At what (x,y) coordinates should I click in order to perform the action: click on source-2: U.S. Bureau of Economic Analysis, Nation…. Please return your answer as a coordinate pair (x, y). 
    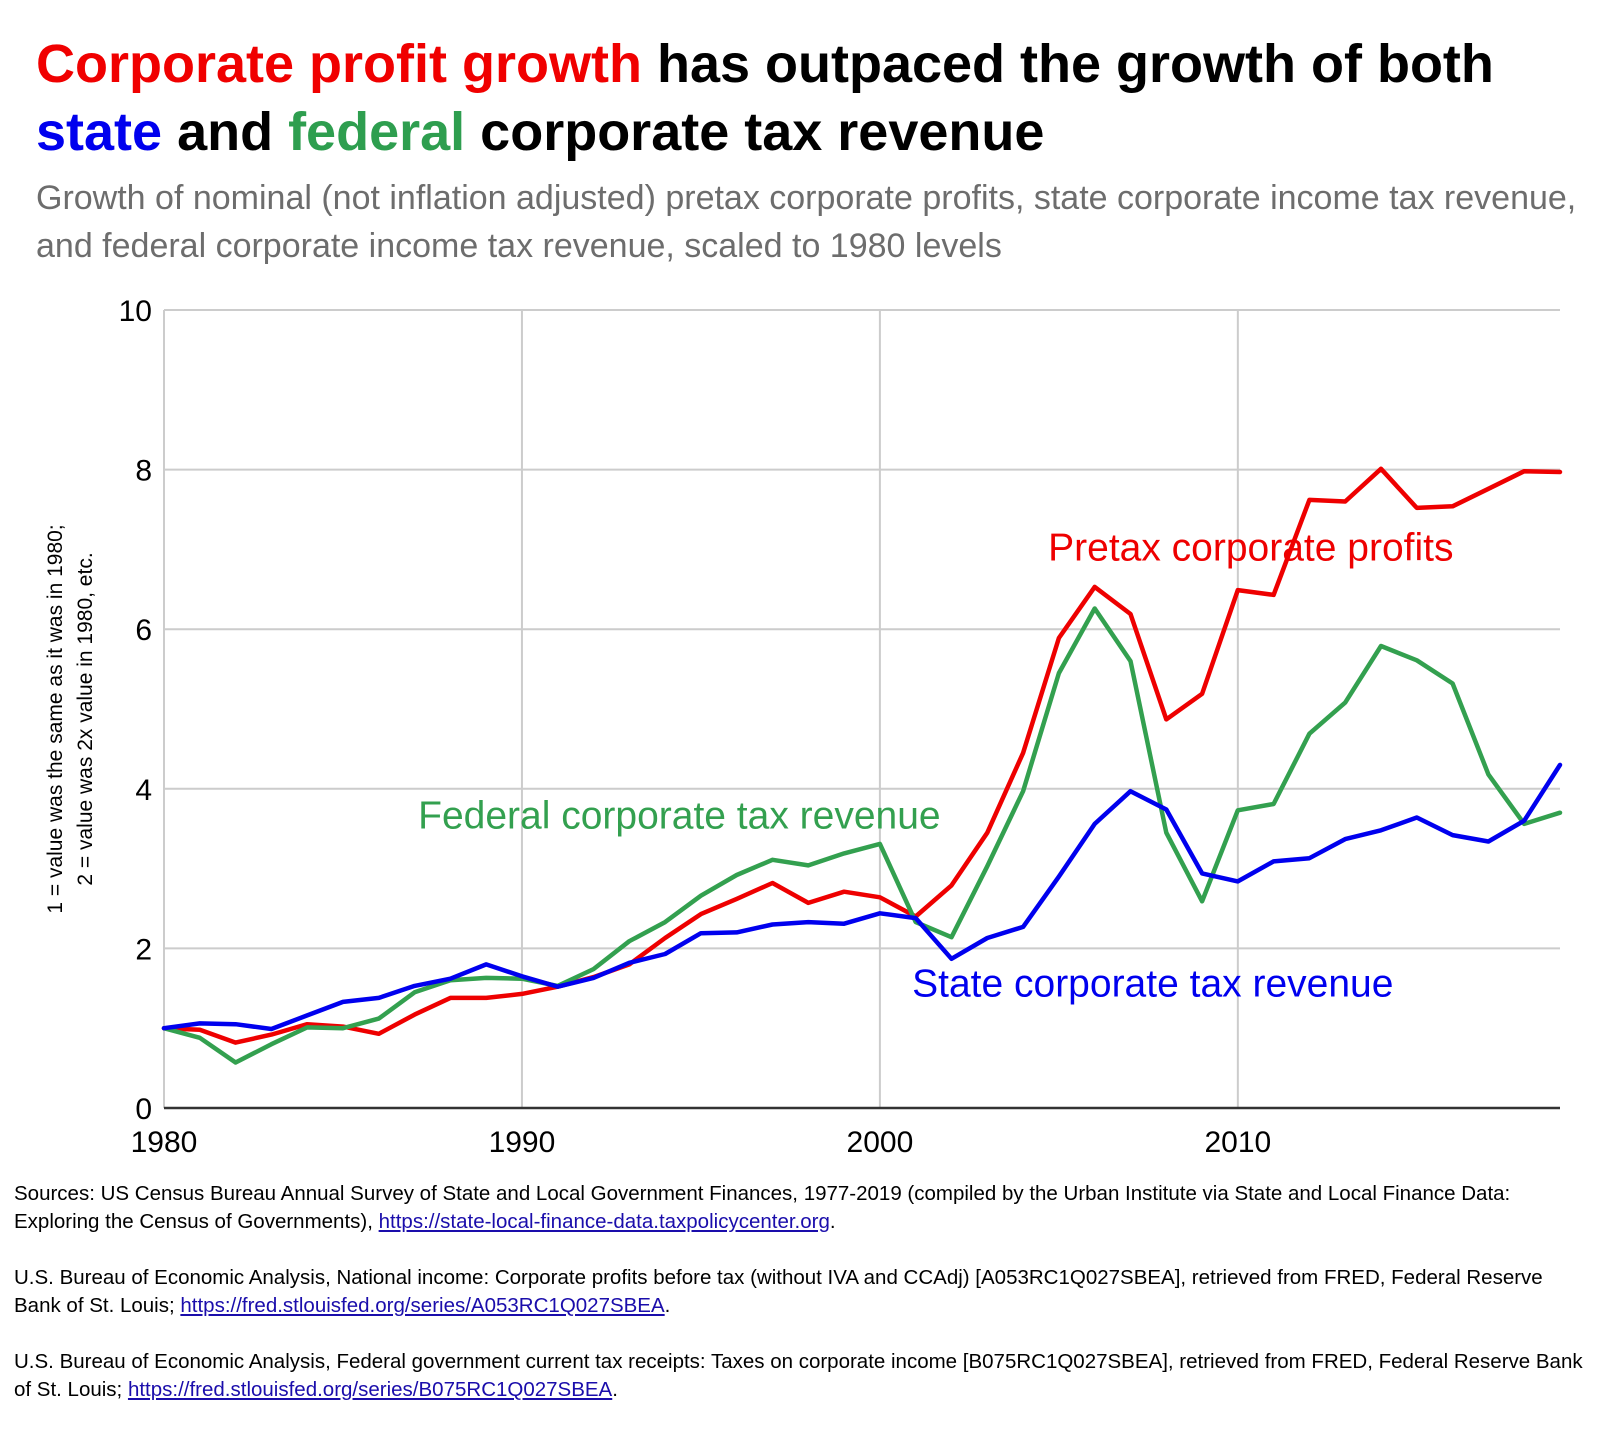
    Looking at the image, I should click on (804, 1292).